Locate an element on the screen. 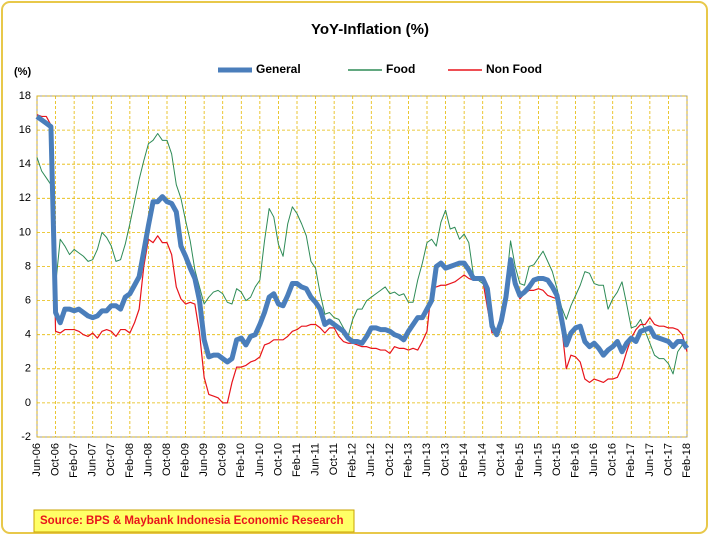  x-tick-label: Feb-15 is located at coordinates (520, 460).